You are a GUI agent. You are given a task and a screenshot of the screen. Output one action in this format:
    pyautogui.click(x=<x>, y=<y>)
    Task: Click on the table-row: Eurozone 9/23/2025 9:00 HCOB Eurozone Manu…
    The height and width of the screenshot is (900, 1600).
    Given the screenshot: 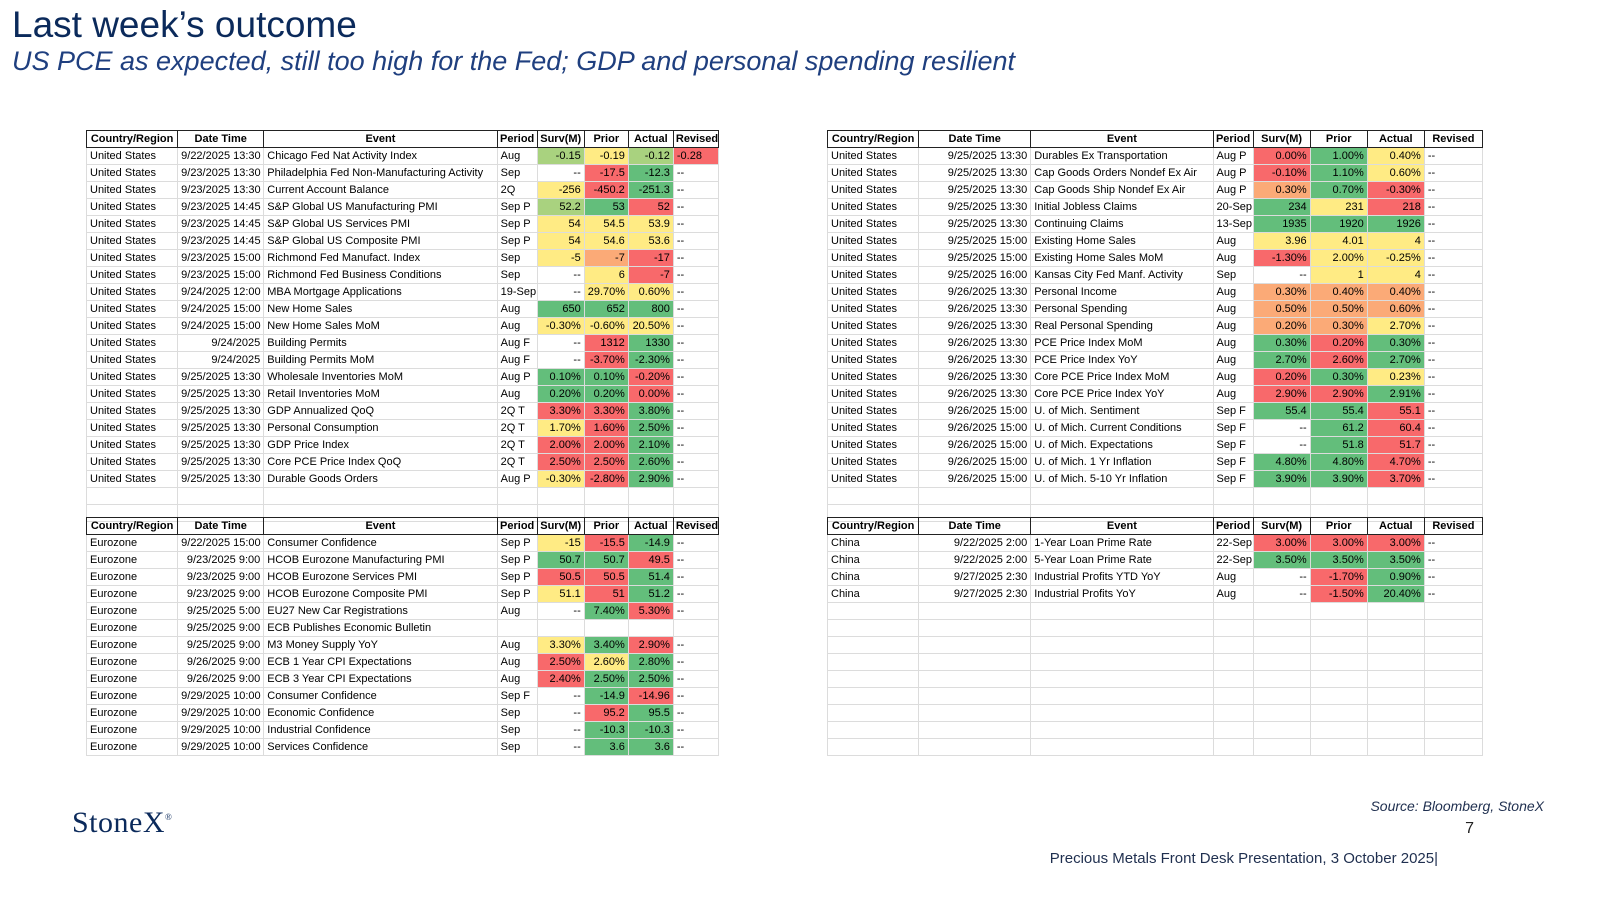 What is the action you would take?
    pyautogui.click(x=402, y=560)
    